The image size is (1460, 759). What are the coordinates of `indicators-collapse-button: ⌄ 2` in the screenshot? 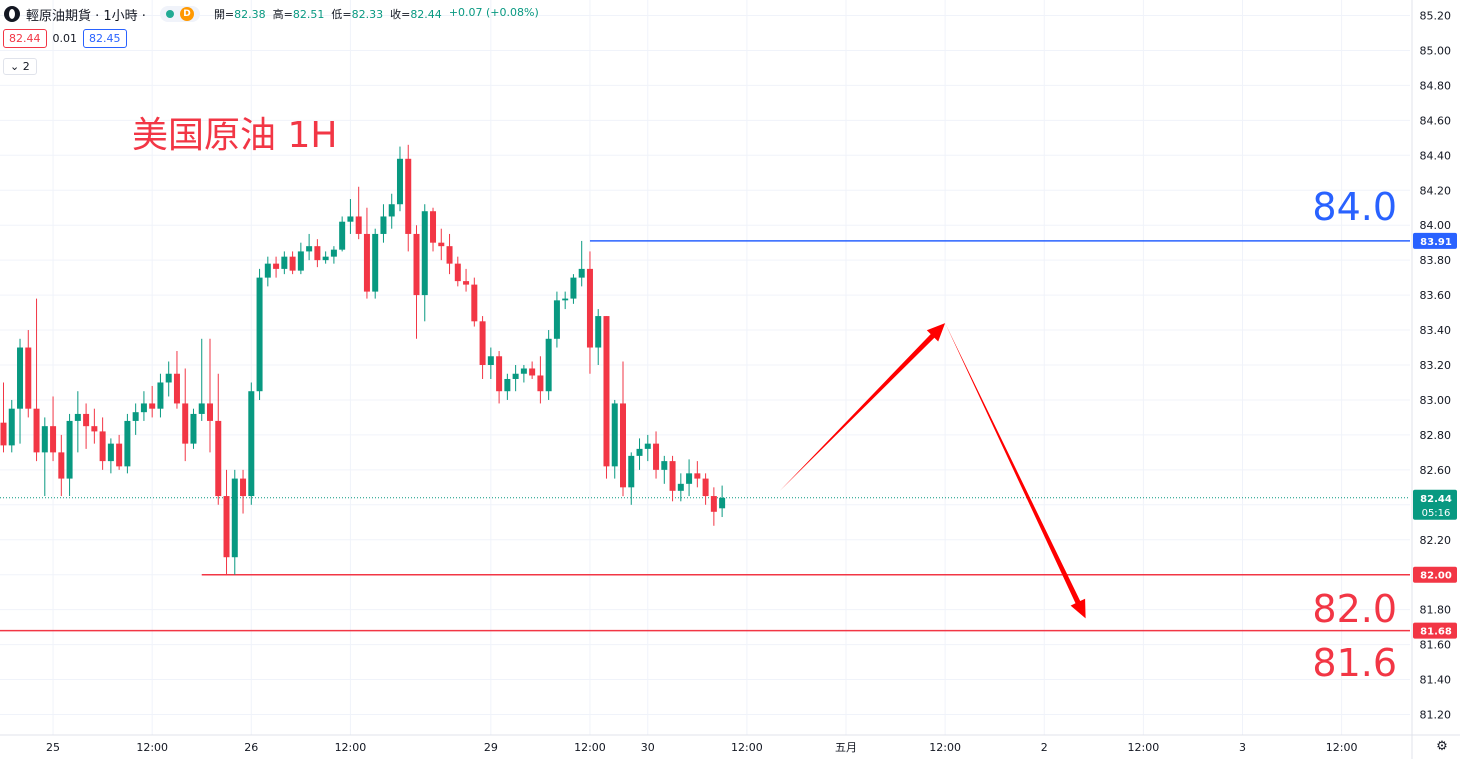 It's located at (20, 66).